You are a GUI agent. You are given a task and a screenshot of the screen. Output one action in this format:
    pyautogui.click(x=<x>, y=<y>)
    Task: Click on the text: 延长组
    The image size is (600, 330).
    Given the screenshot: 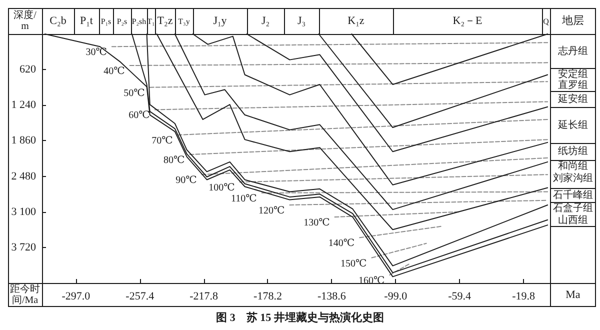 What is the action you would take?
    pyautogui.click(x=573, y=125)
    